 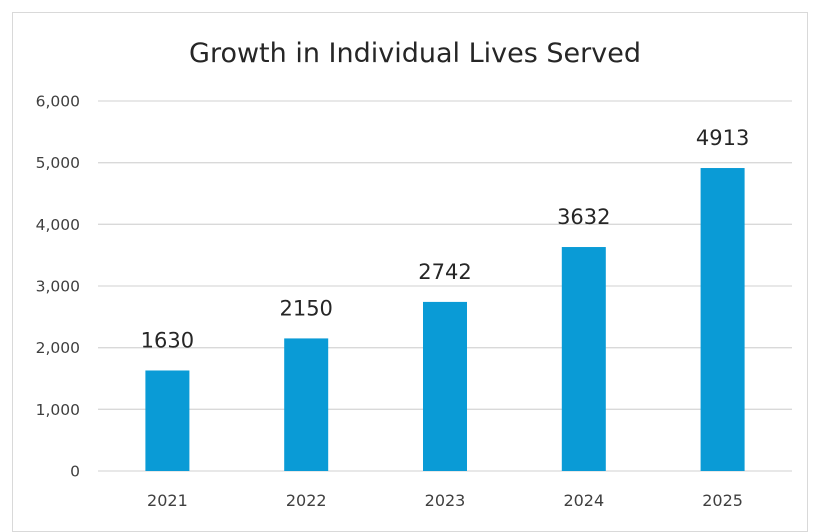 I want to click on chart-title: Growth in Individual Lives Served, so click(x=415, y=53).